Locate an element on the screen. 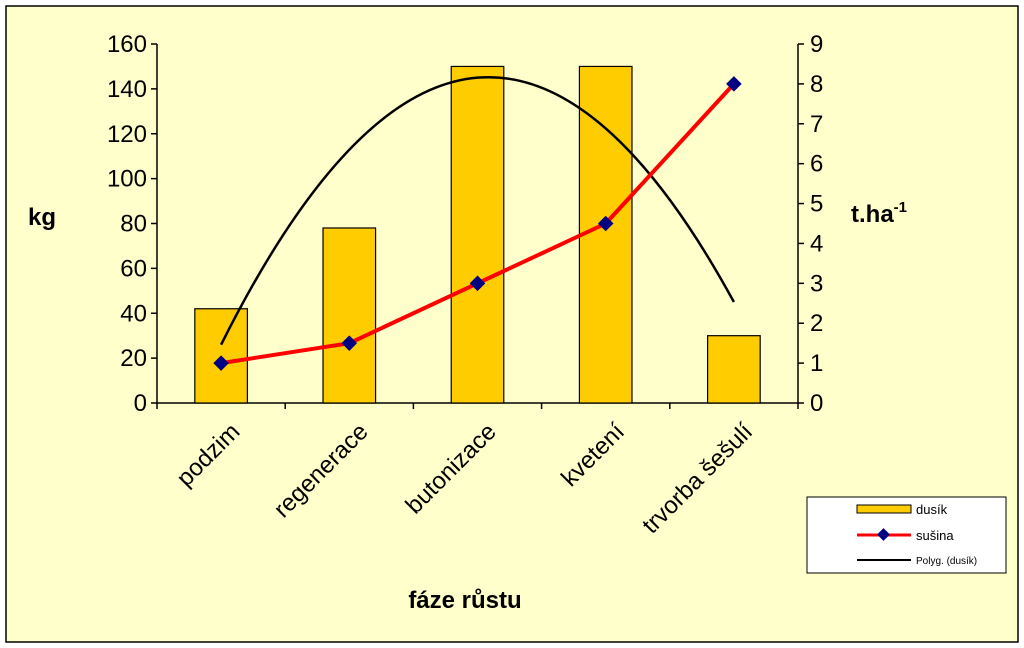 The image size is (1024, 648). legend-label-dusik: dusík is located at coordinates (932, 509).